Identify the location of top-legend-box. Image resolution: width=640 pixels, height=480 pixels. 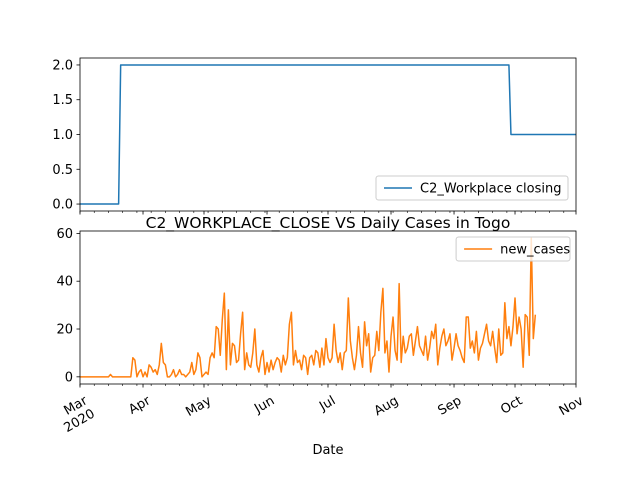
(472, 188).